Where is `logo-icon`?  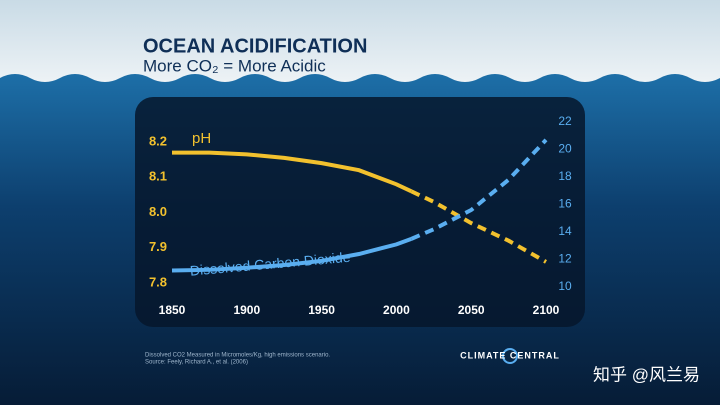 logo-icon is located at coordinates (510, 356).